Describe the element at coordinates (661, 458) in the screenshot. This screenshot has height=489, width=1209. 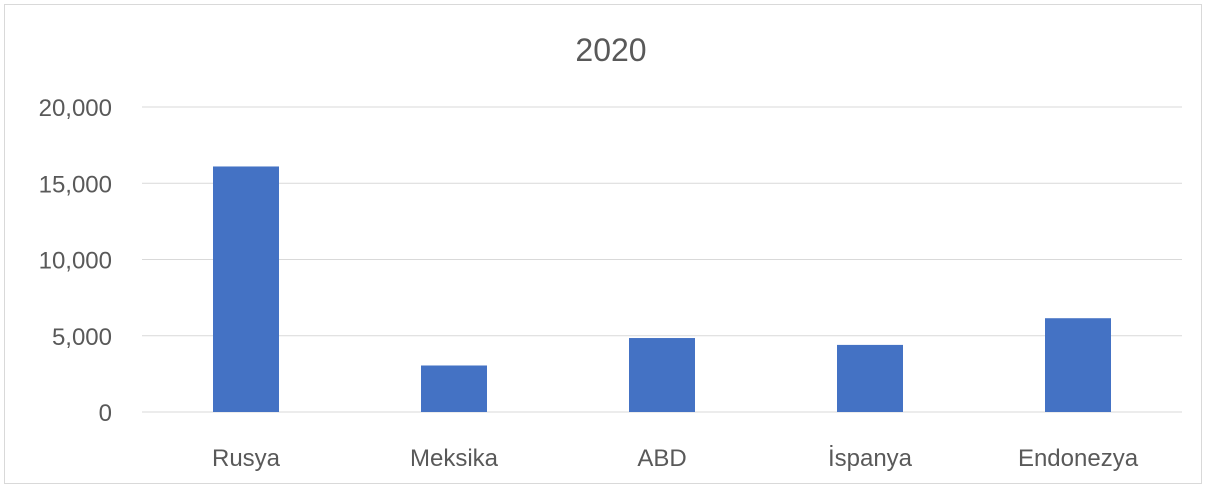
I see `x-category-label: ABD` at that location.